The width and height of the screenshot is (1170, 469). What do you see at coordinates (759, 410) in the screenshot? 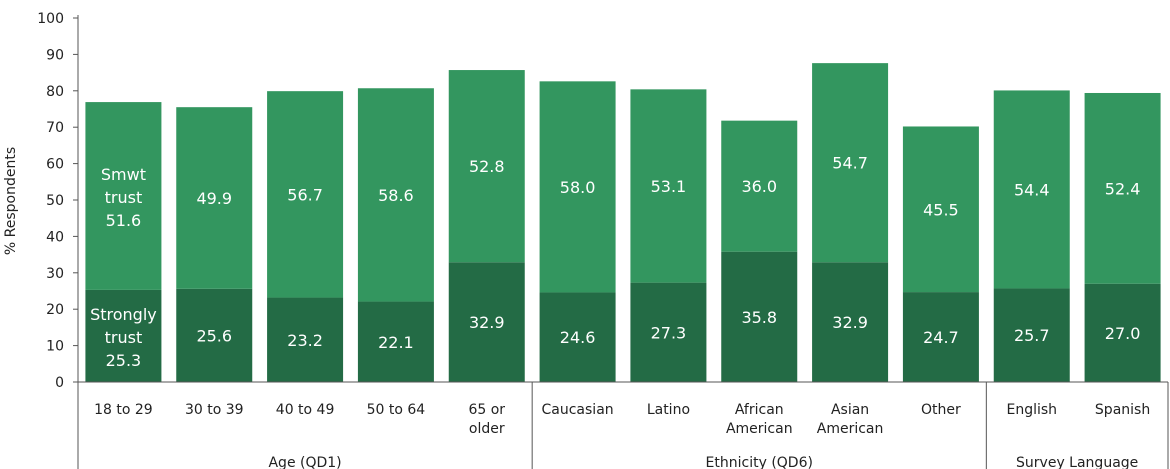
I see `x-tick-label: African` at bounding box center [759, 410].